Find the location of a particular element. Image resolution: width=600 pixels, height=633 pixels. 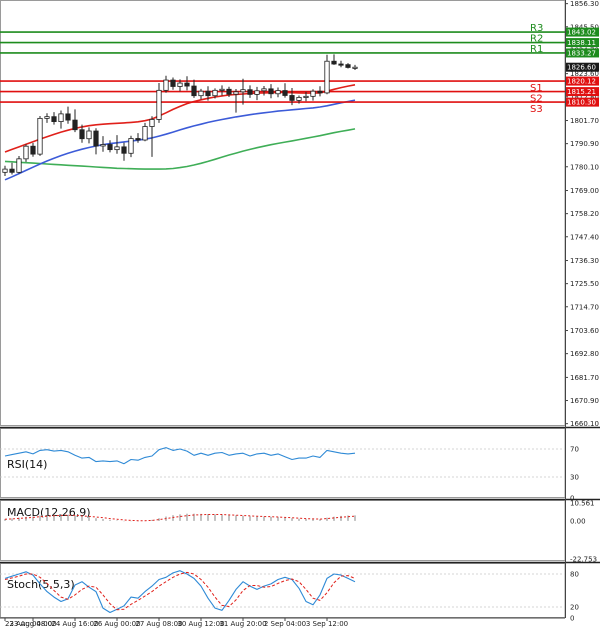

price-tick-label: 1780.10 is located at coordinates (584, 167).